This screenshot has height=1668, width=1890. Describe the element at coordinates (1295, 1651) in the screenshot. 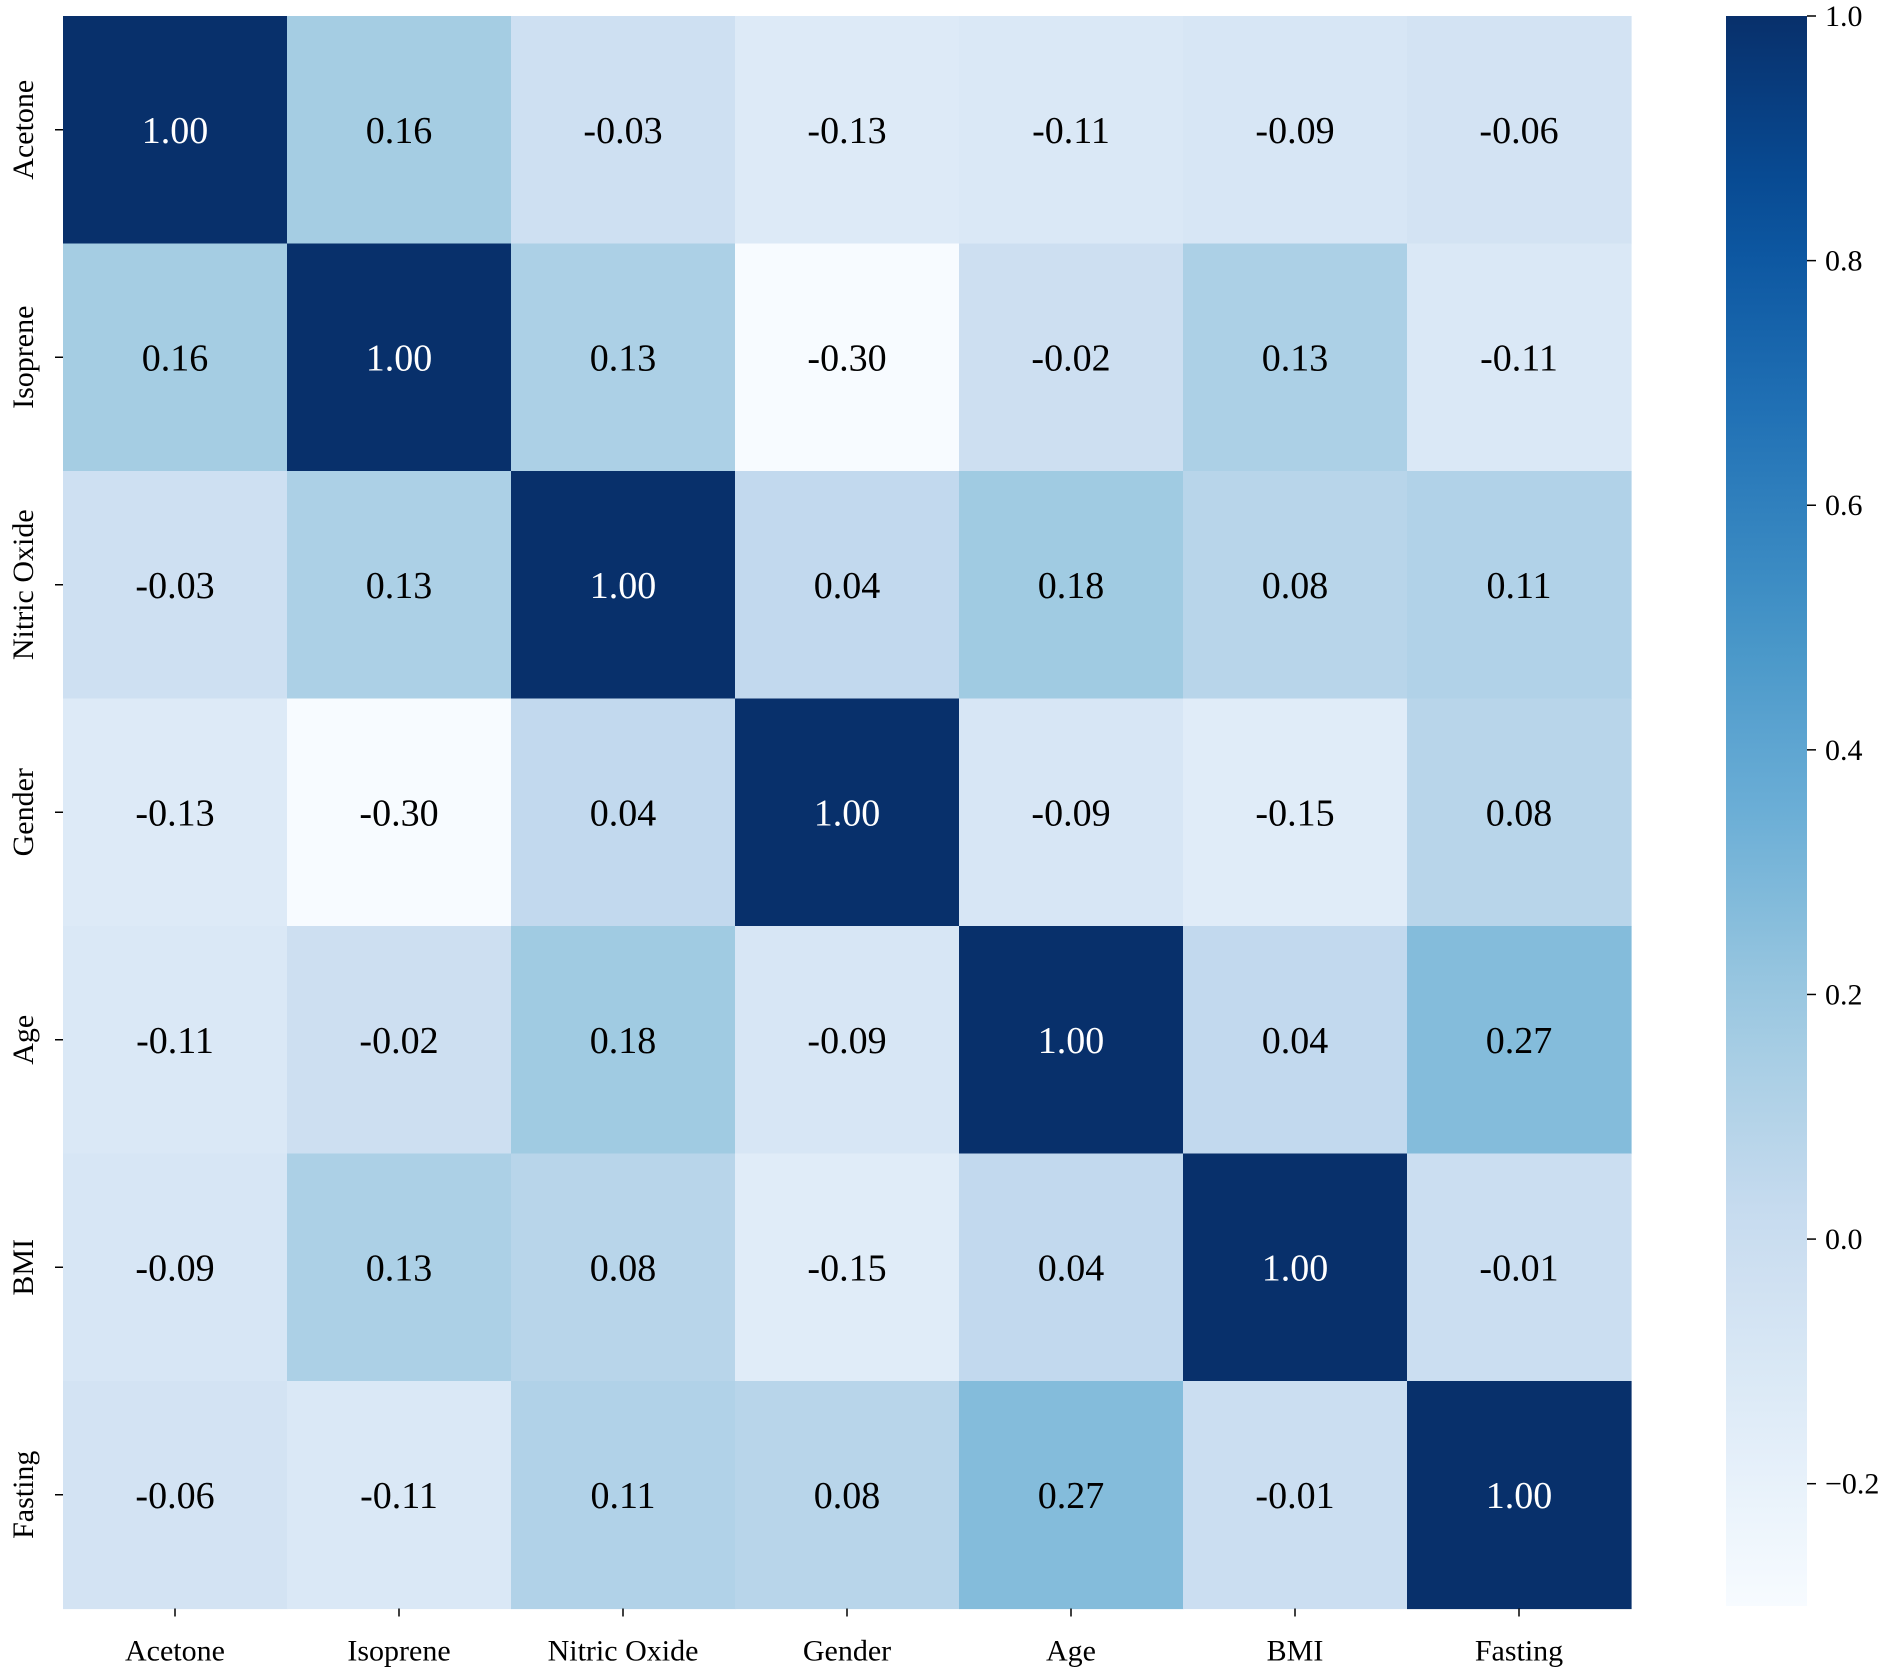

I see `x-tick-label-5: BMI` at that location.